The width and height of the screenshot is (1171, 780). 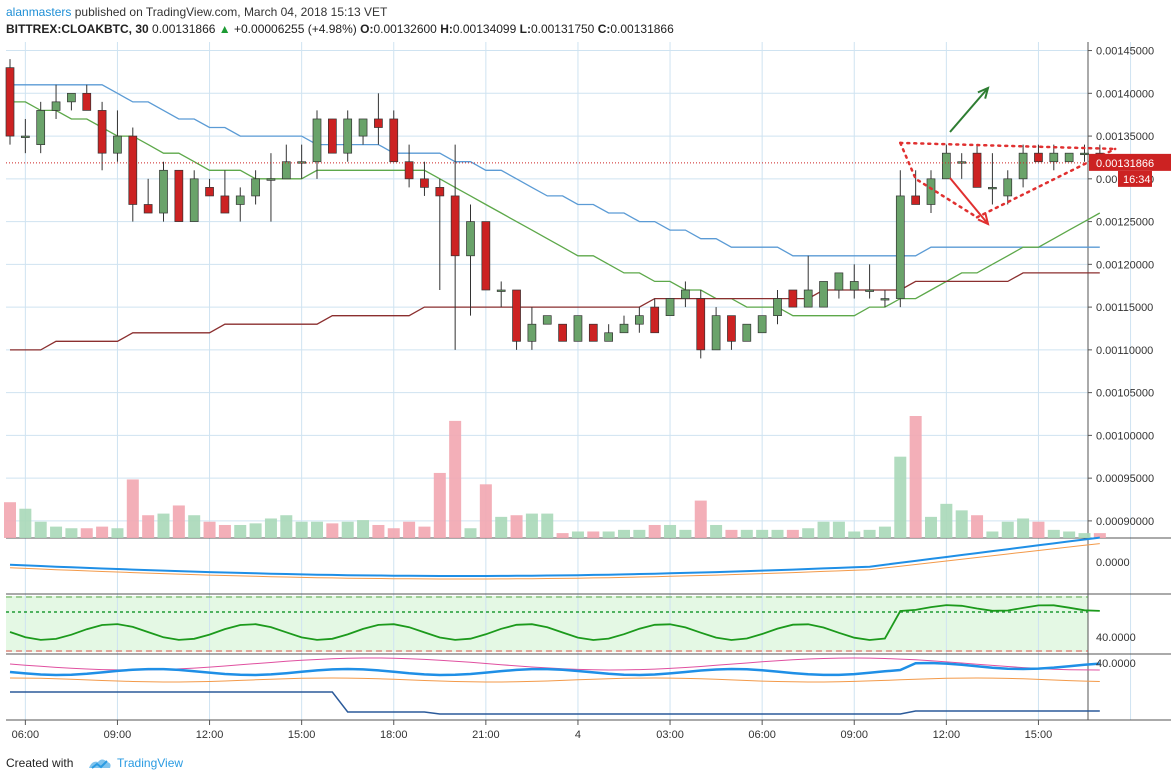 What do you see at coordinates (854, 735) in the screenshot?
I see `time-tick-label: 09:00` at bounding box center [854, 735].